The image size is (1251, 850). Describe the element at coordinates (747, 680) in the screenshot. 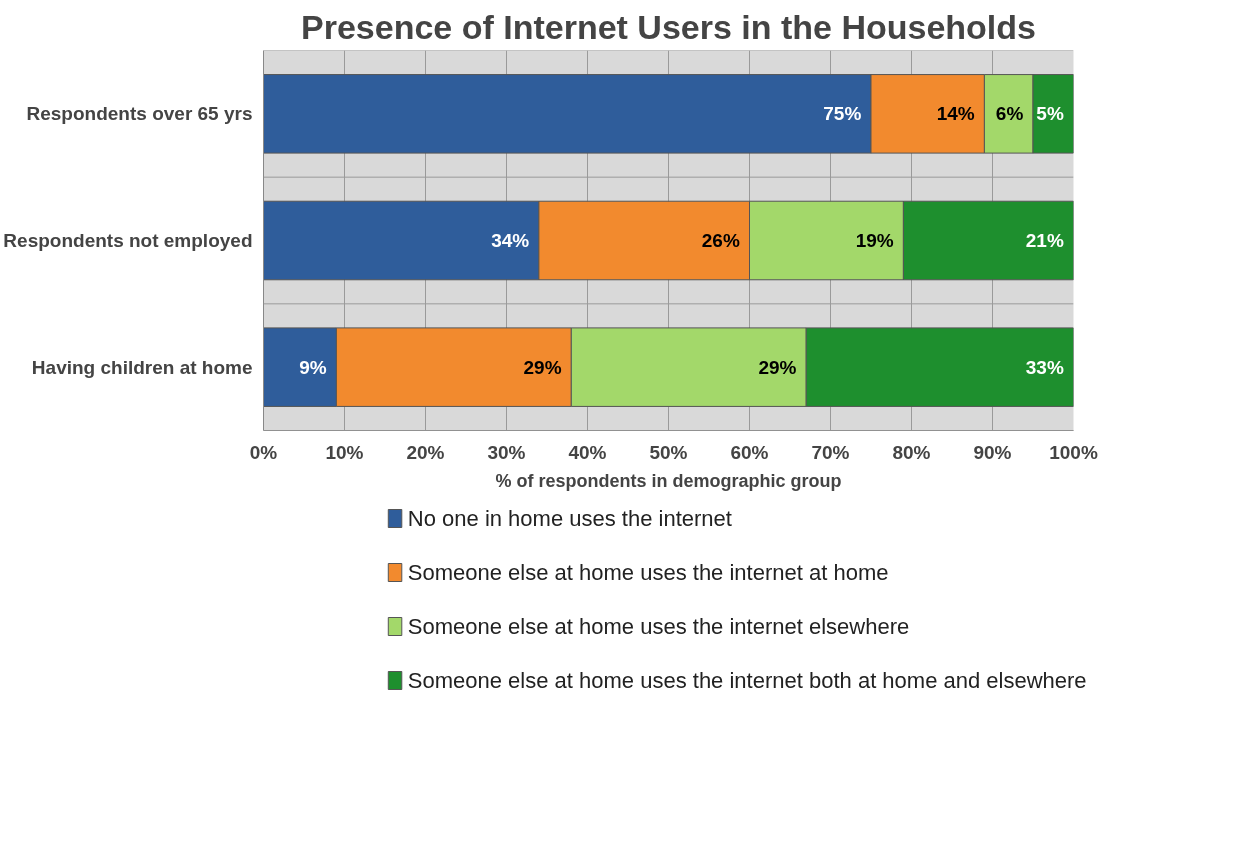

I see `legend-label: Someone else at home uses the internet both at home and elsewhere` at that location.